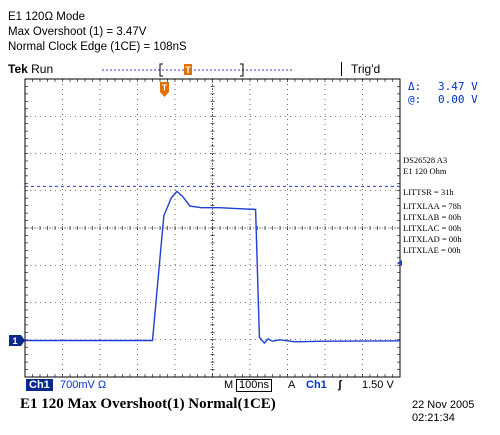 Image resolution: width=500 pixels, height=435 pixels. What do you see at coordinates (458, 86) in the screenshot?
I see `delta-value: 3.47 V` at bounding box center [458, 86].